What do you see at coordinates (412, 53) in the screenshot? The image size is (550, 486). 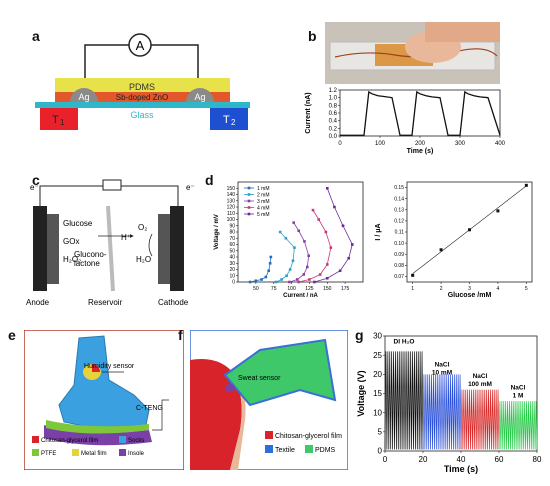 I see `panel-b-photo` at bounding box center [412, 53].